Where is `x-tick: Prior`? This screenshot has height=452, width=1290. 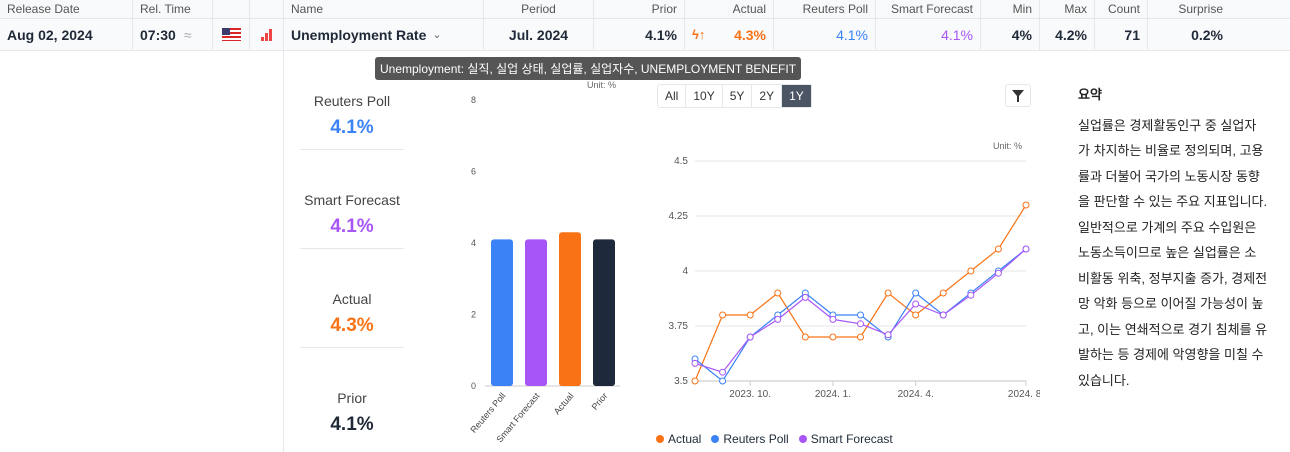
x-tick: Prior is located at coordinates (600, 401).